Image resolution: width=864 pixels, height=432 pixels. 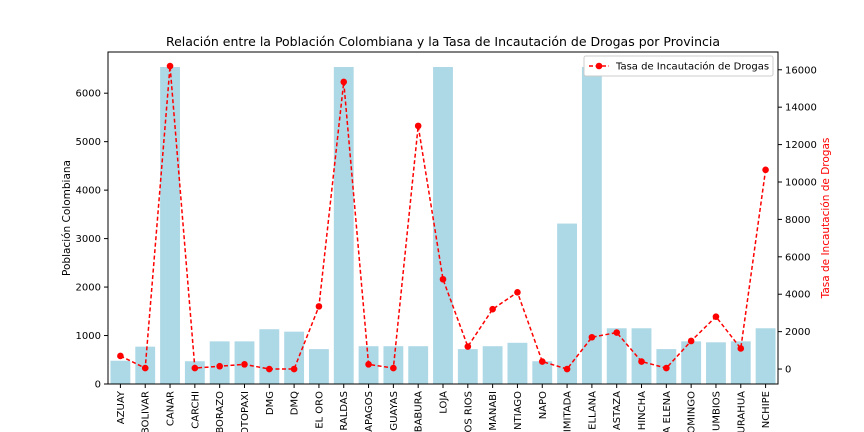 I want to click on right-tick-label: 4000, so click(x=797, y=295).